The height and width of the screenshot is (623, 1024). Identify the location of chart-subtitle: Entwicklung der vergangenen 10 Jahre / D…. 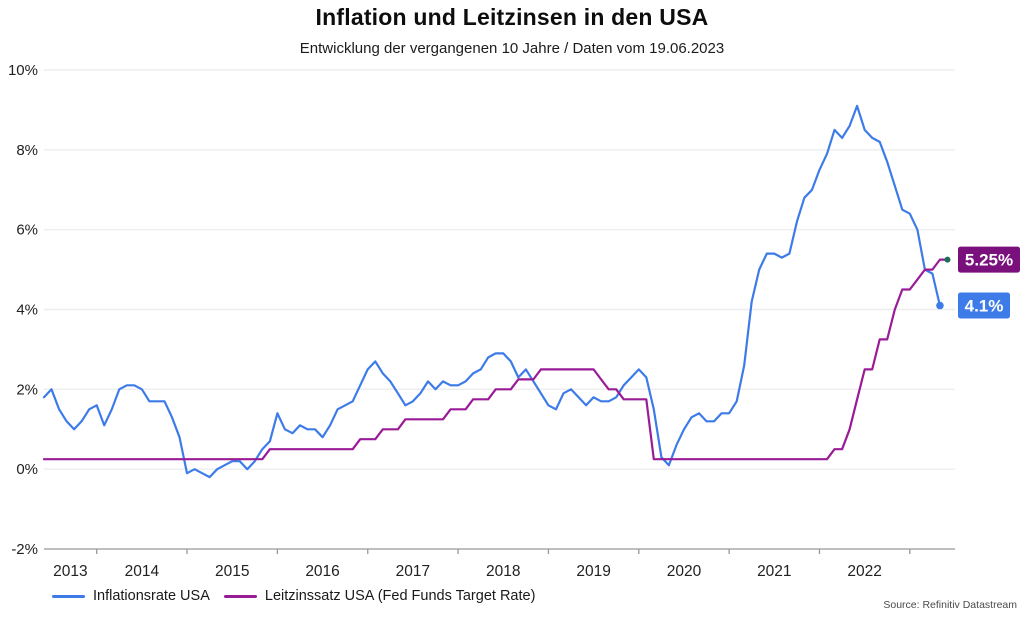
(512, 48).